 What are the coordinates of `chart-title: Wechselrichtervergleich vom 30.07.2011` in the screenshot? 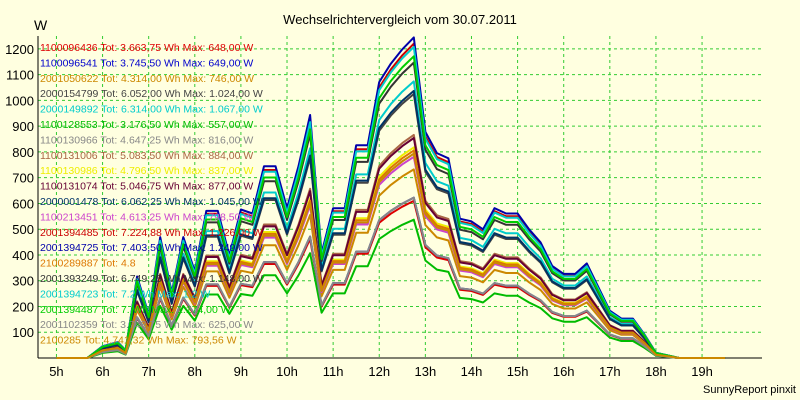 It's located at (400, 19).